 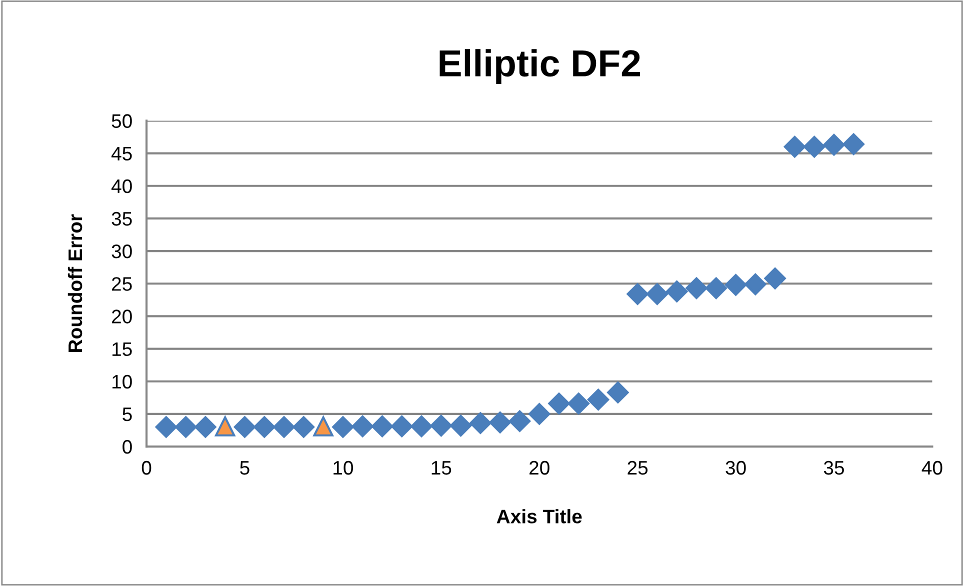 What do you see at coordinates (932, 467) in the screenshot?
I see `x-tick-label: 40` at bounding box center [932, 467].